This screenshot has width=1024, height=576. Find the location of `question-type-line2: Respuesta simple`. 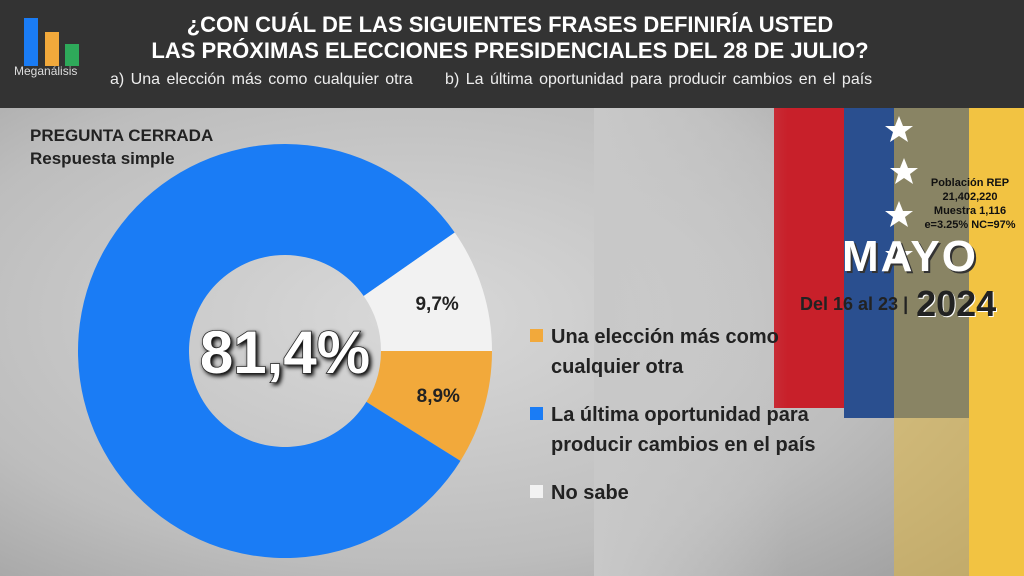

question-type-line2: Respuesta simple is located at coordinates (102, 158).